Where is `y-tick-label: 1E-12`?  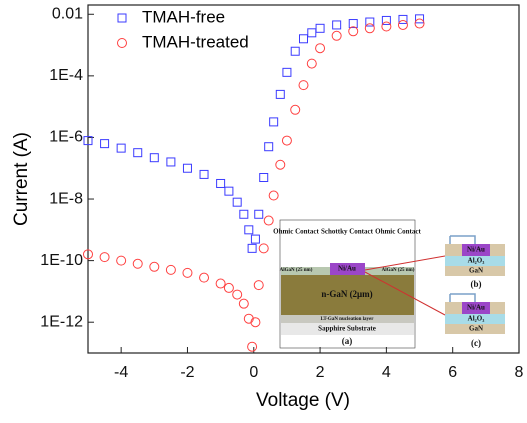 y-tick-label: 1E-12 is located at coordinates (61, 321).